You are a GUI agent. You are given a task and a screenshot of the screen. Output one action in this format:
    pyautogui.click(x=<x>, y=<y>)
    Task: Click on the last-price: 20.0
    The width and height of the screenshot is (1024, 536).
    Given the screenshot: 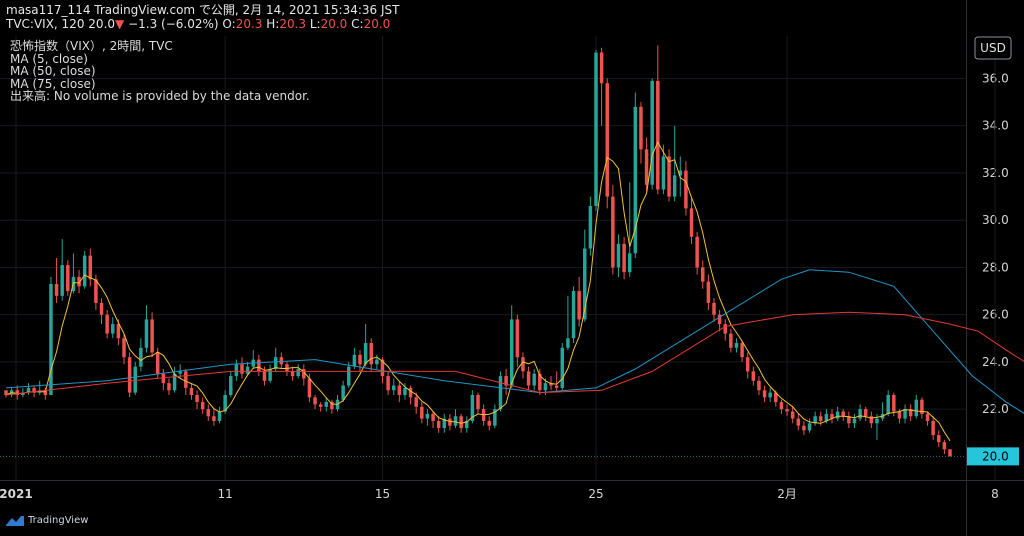 What is the action you would take?
    pyautogui.click(x=102, y=24)
    